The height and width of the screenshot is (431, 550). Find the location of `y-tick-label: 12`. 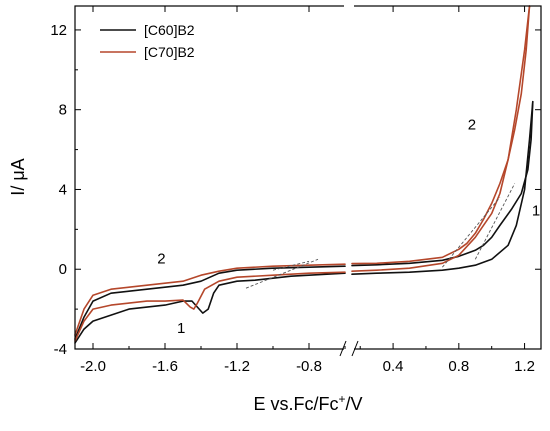

y-tick-label: 12 is located at coordinates (58, 30).